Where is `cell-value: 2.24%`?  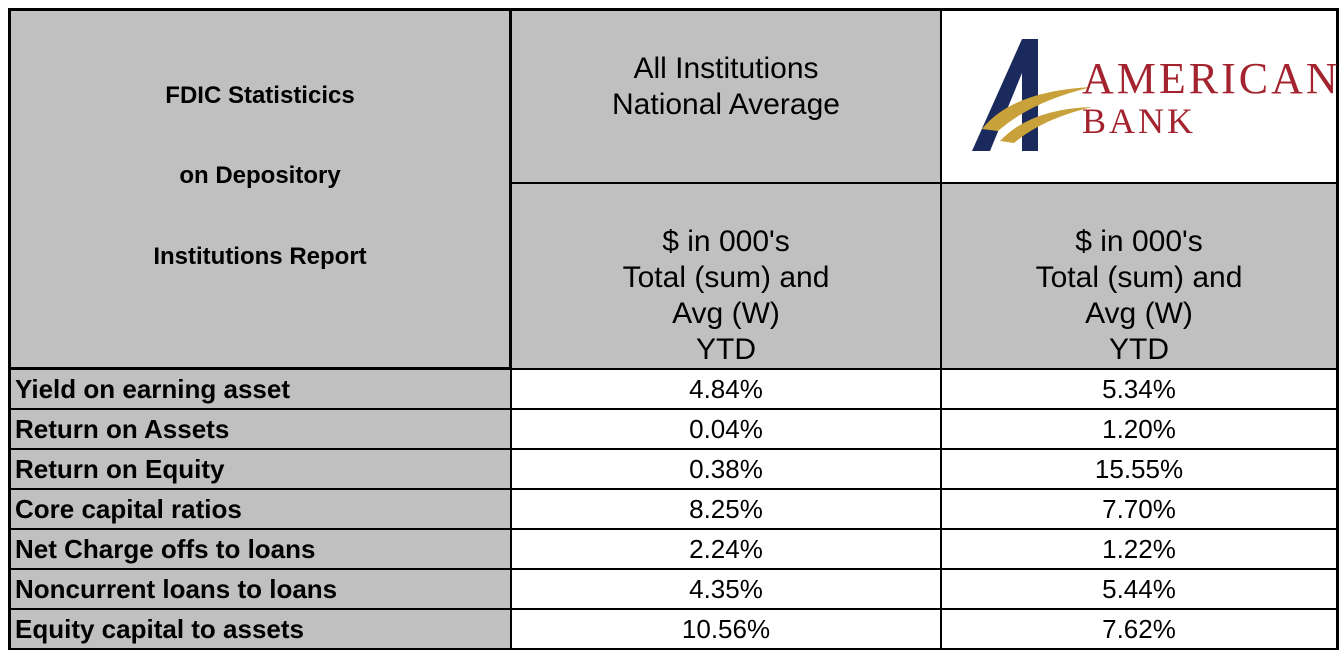 cell-value: 2.24% is located at coordinates (726, 549).